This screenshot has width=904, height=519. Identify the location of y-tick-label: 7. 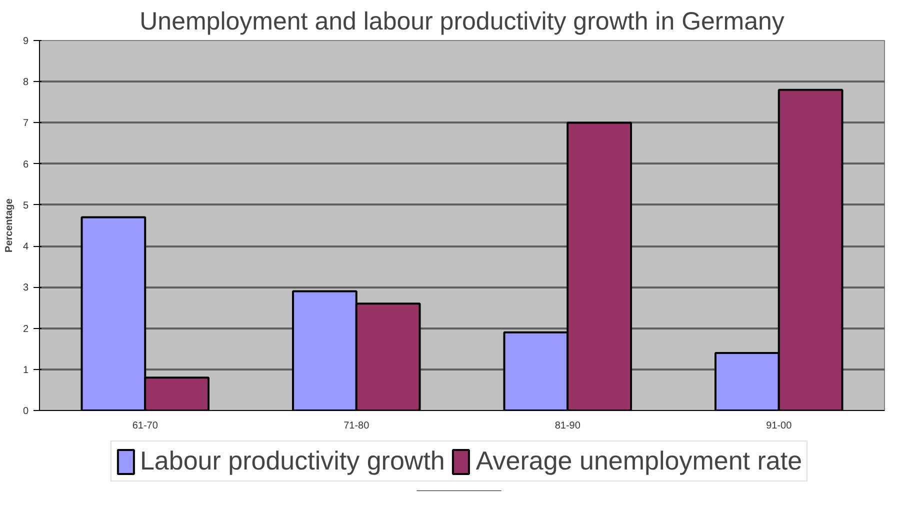
(25, 124).